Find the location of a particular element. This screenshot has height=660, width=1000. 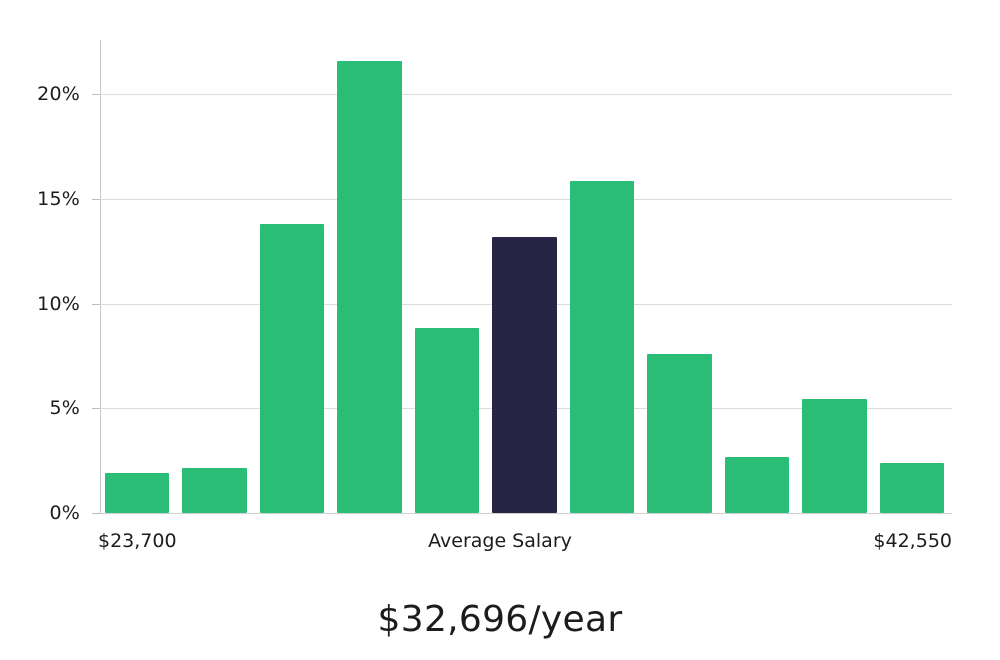

y-axis-tick-label: 10% is located at coordinates (58, 303).